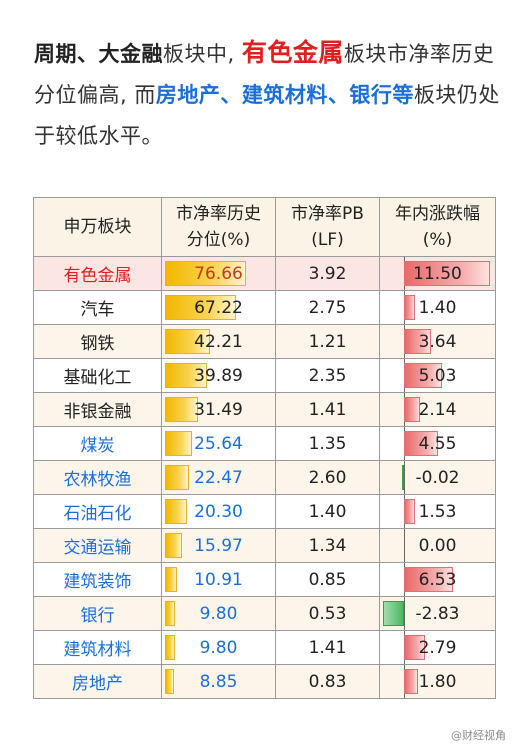  I want to click on pb-value: 1.34, so click(327, 545).